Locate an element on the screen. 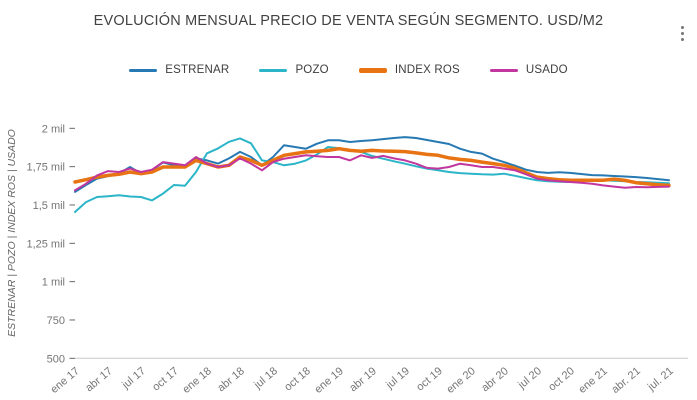  series-line-index-ros is located at coordinates (372, 167).